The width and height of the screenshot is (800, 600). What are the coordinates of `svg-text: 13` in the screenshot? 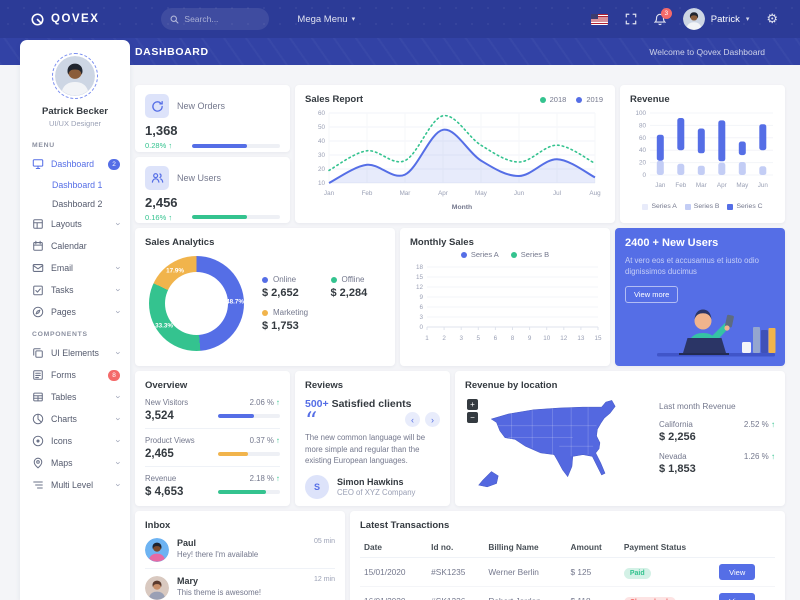 It's located at (581, 338).